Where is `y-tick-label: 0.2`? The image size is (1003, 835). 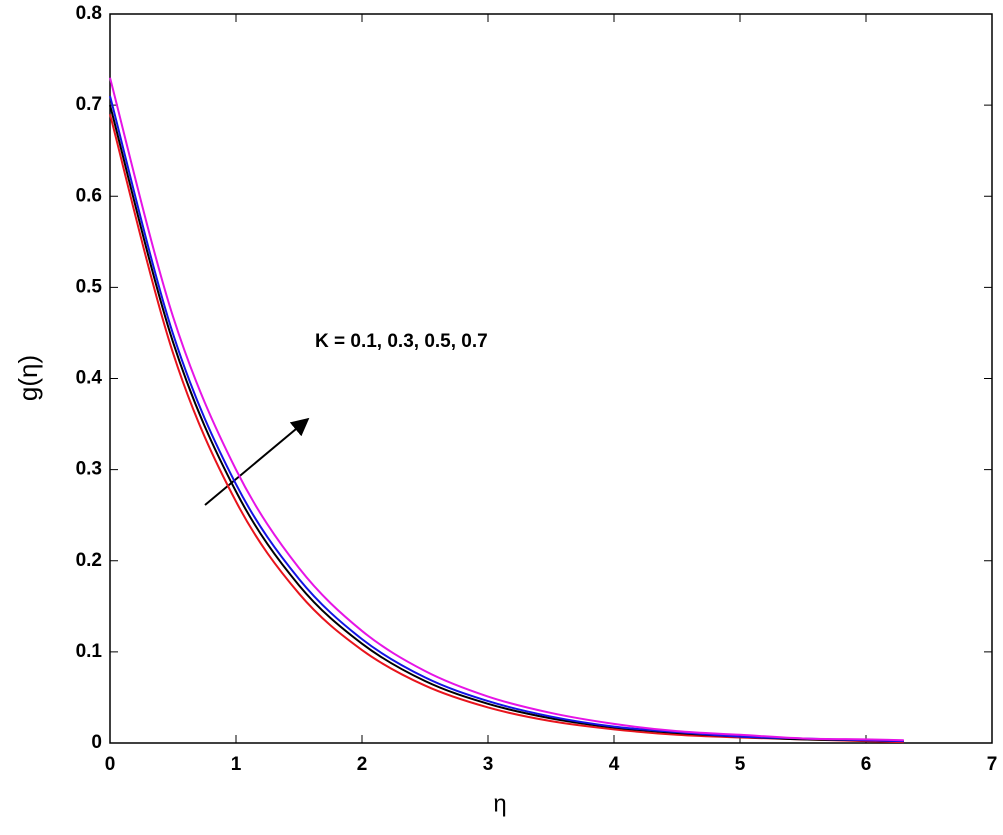 y-tick-label: 0.2 is located at coordinates (89, 560).